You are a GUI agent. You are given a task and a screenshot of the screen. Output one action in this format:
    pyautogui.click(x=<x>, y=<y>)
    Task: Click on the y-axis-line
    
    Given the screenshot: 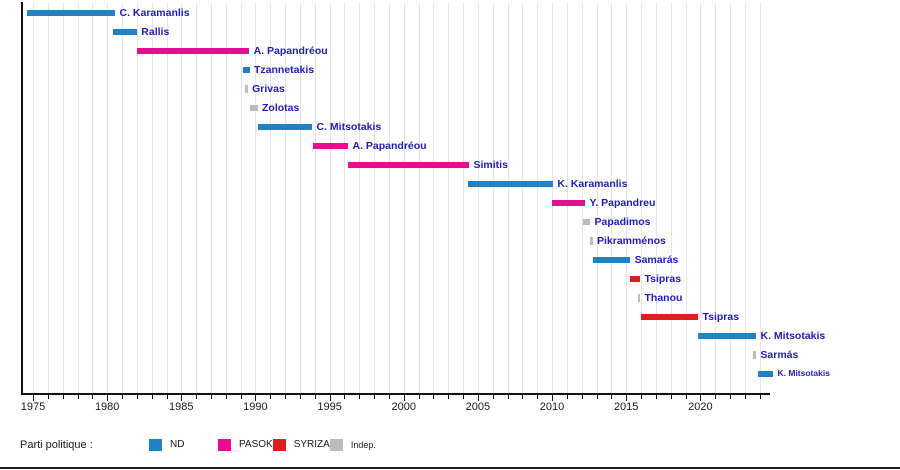 What is the action you would take?
    pyautogui.click(x=22, y=197)
    